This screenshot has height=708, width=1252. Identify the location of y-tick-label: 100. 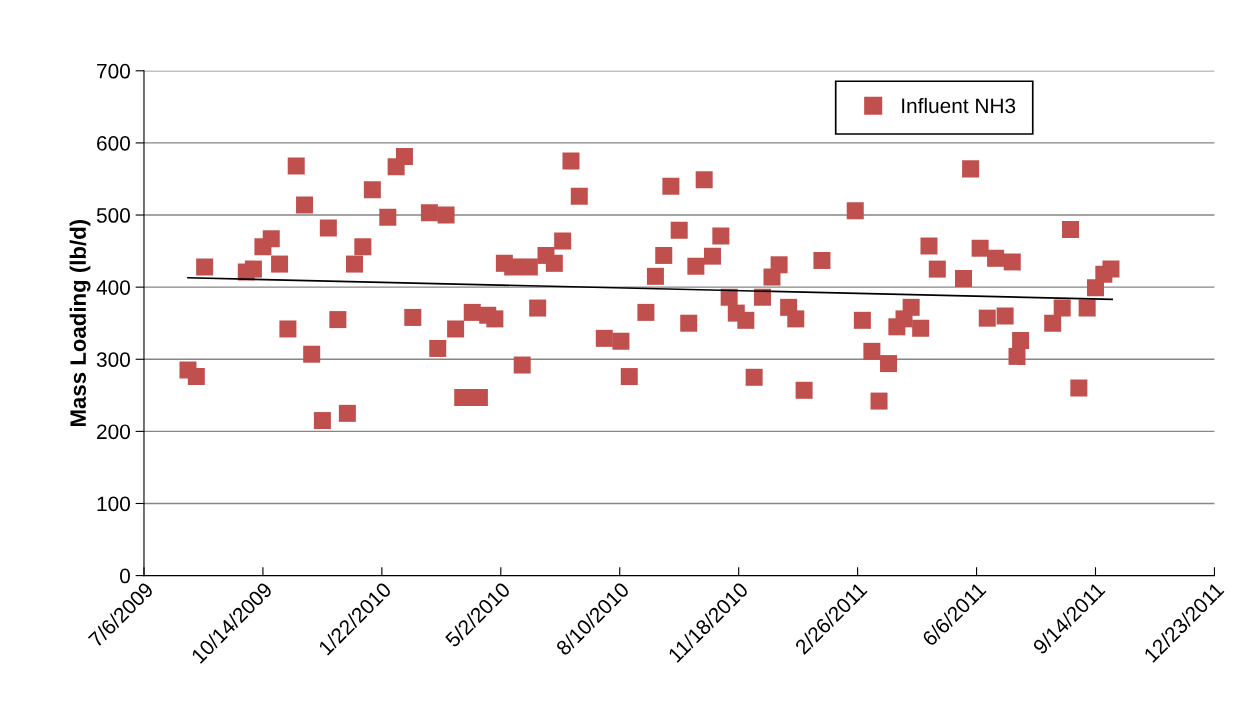
(113, 504).